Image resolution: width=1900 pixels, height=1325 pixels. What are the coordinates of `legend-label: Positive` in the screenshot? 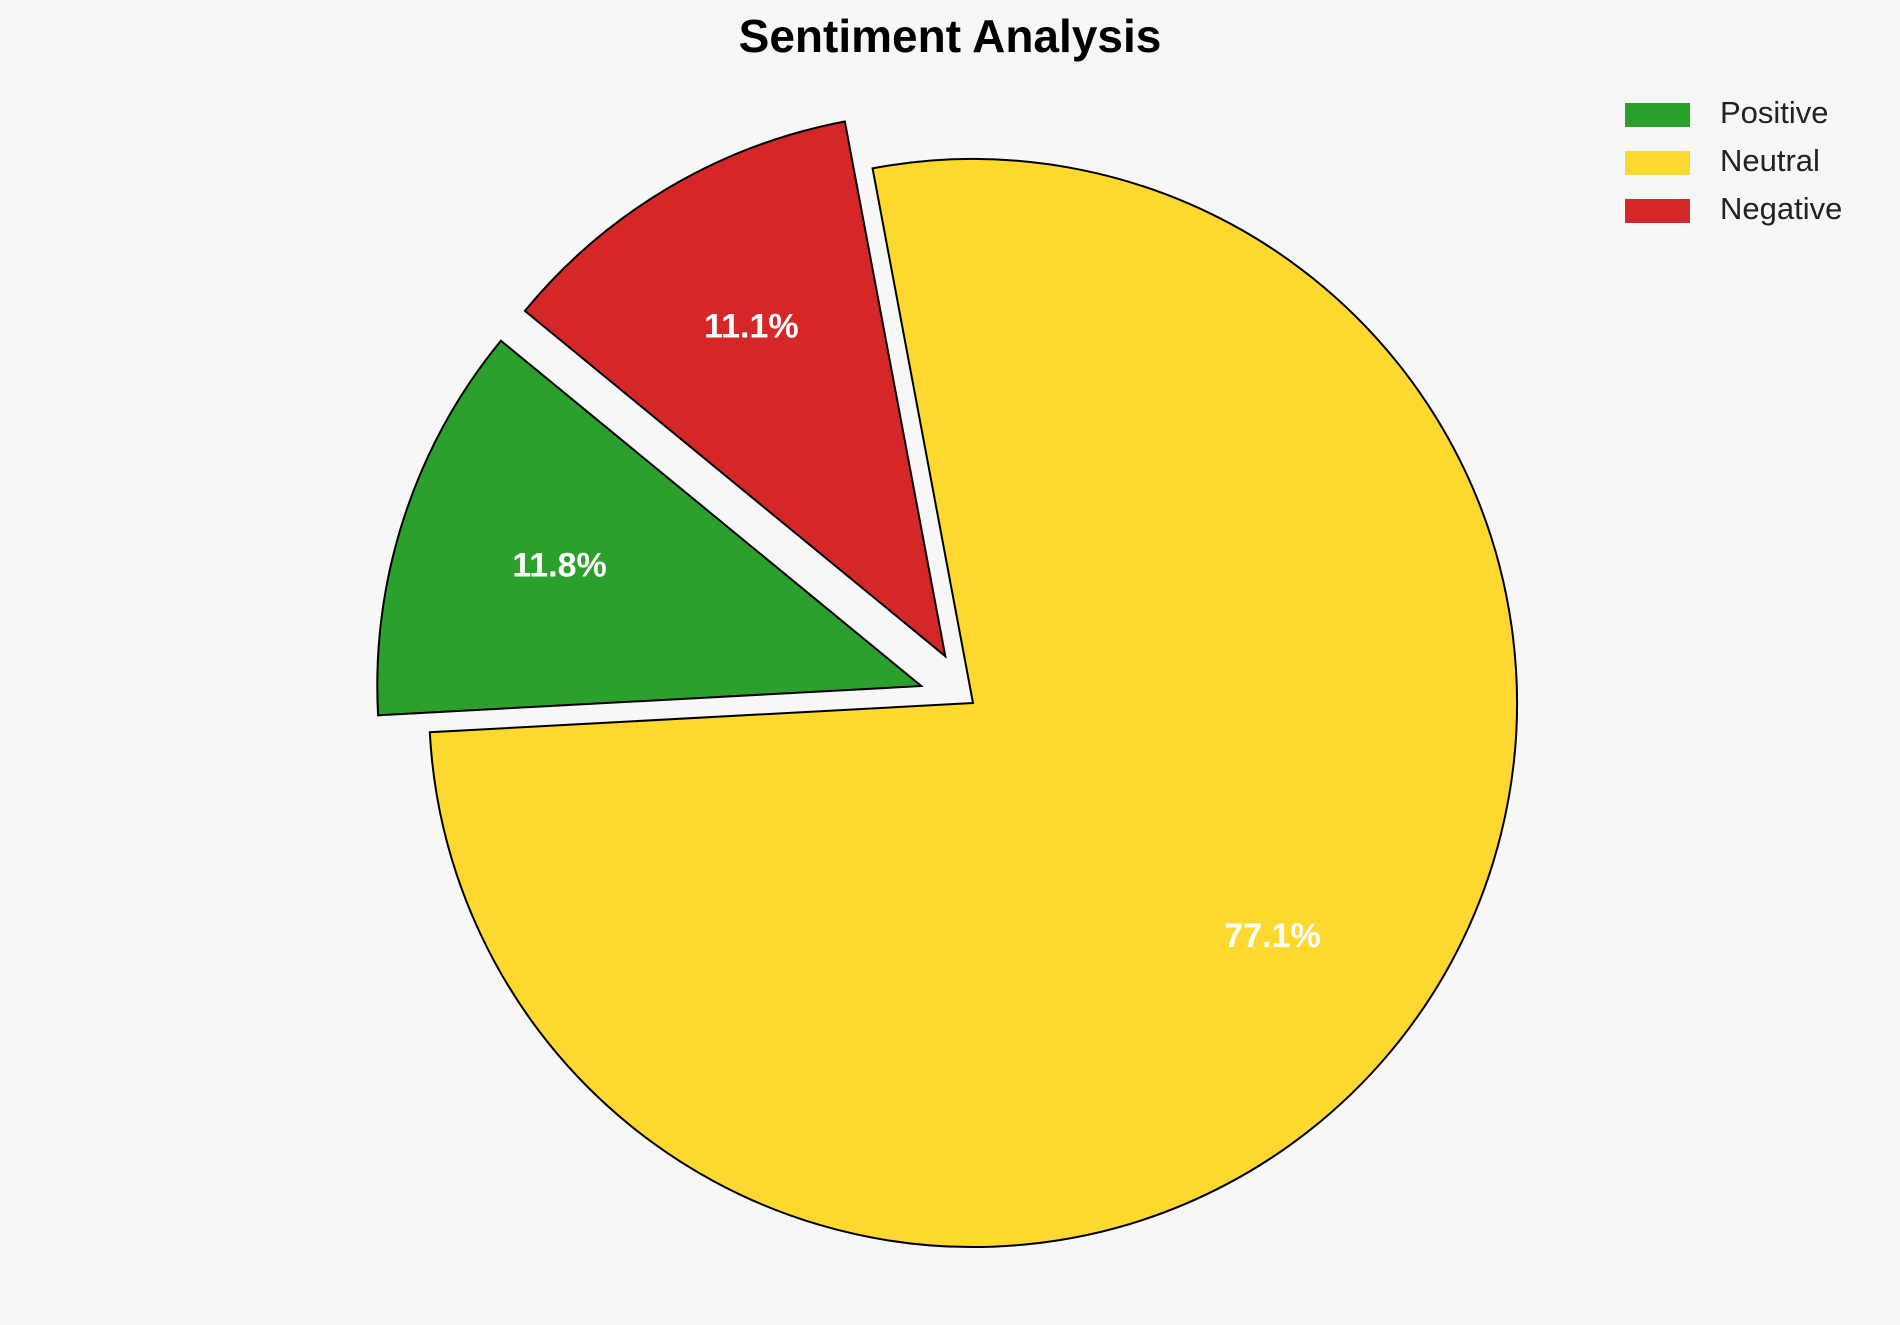 It's located at (1774, 112).